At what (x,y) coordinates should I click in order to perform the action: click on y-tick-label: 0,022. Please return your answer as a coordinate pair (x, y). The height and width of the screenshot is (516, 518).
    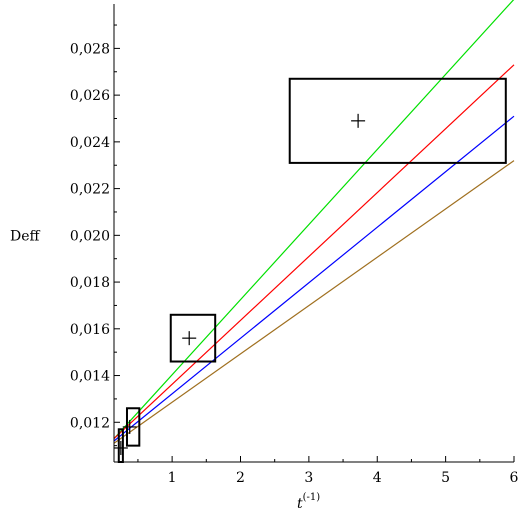
    Looking at the image, I should click on (90, 190).